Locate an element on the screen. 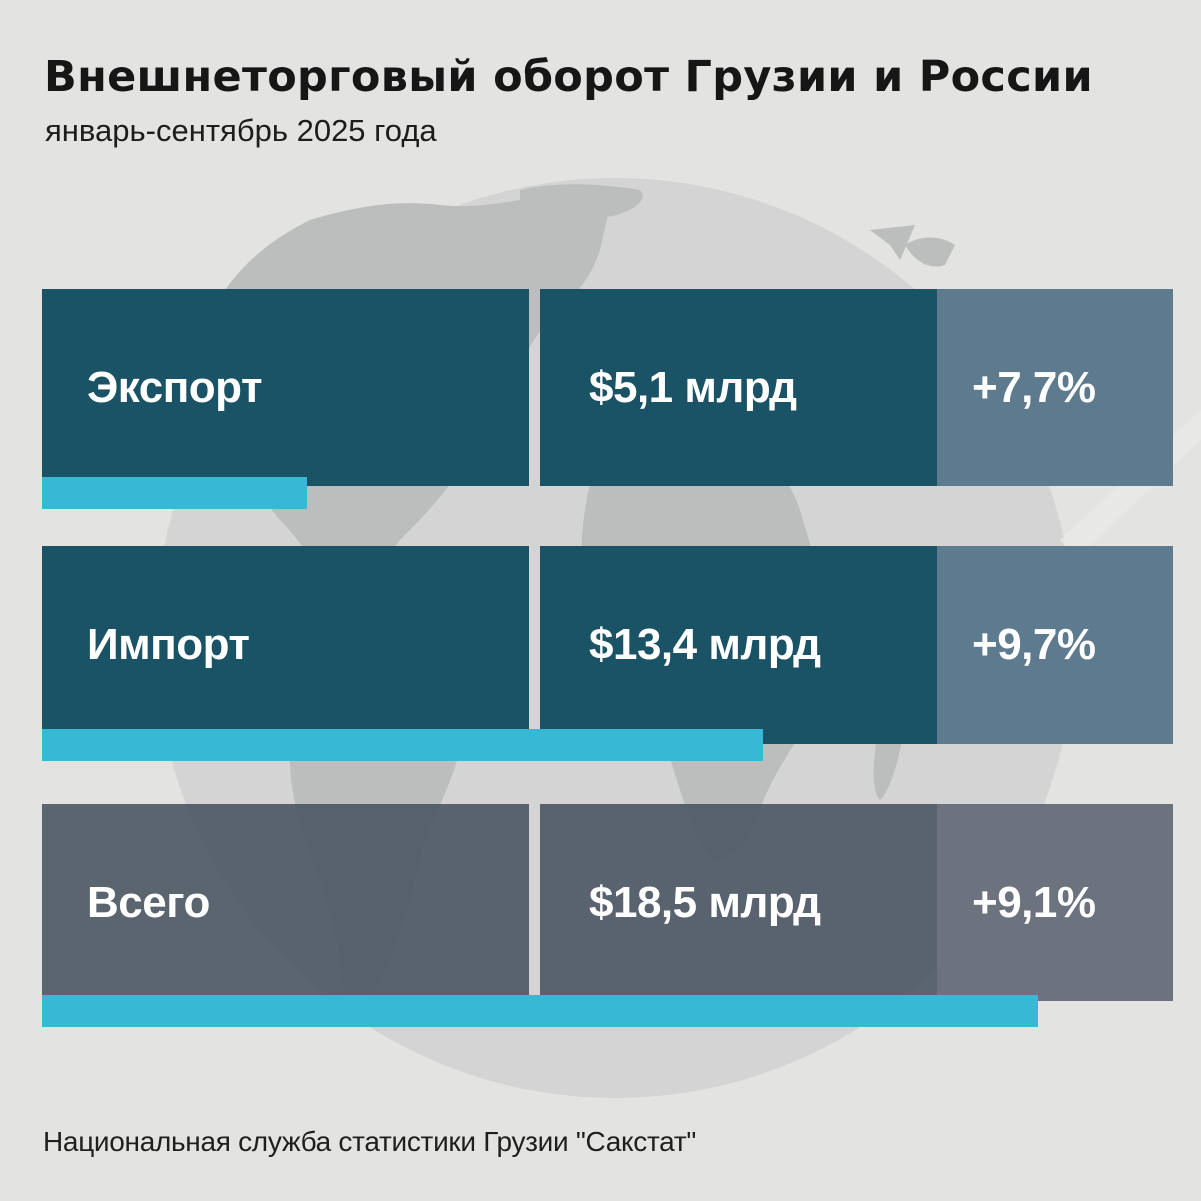 The image size is (1201, 1201). row-change: +9,7% is located at coordinates (1055, 645).